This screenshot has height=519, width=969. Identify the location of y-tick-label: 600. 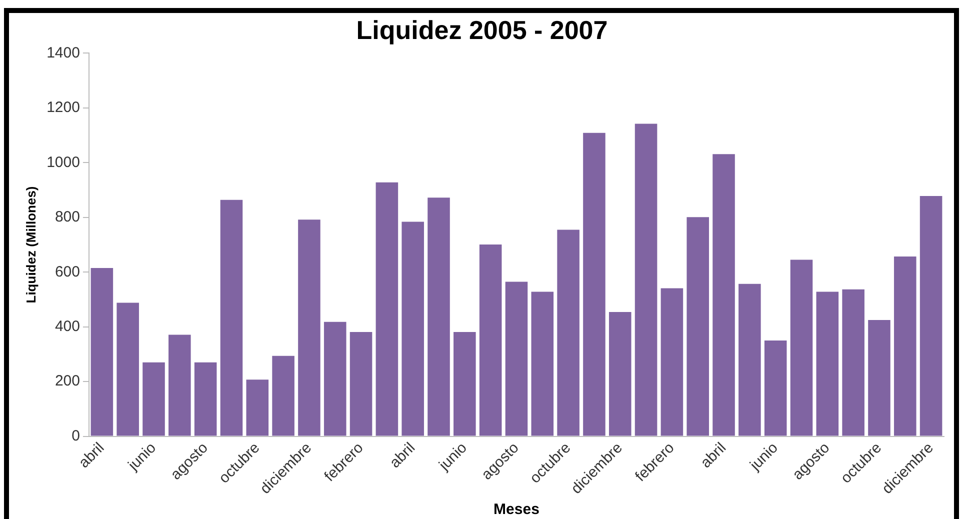
(67, 271).